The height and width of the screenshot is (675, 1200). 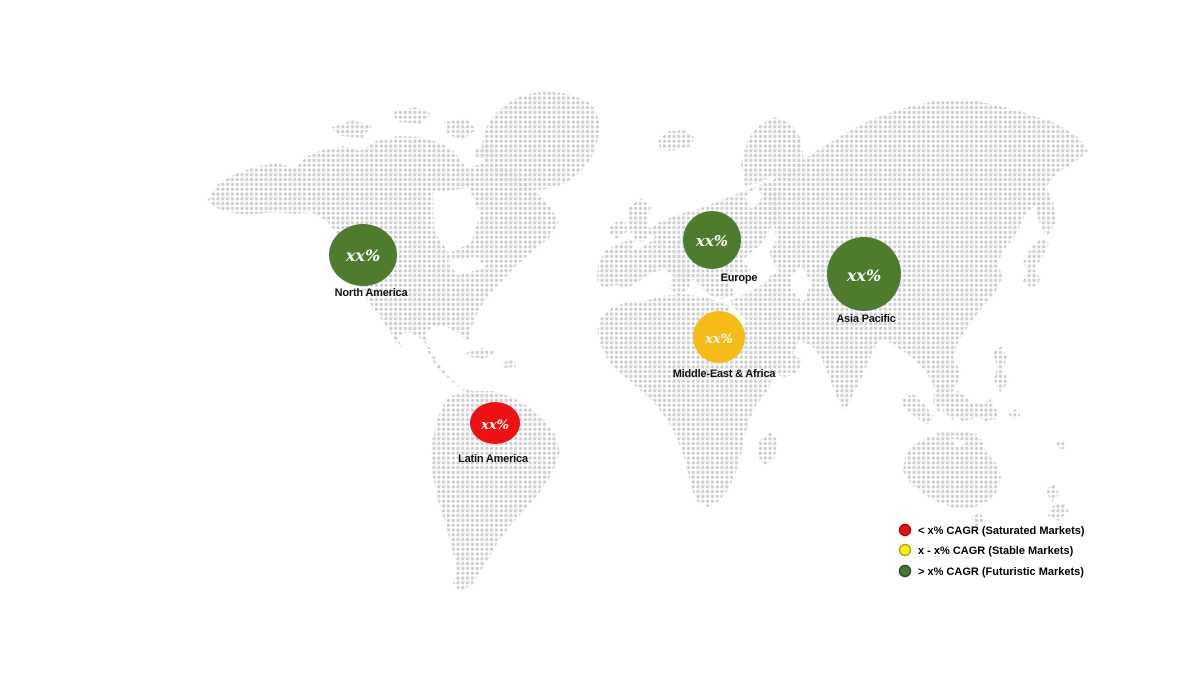 What do you see at coordinates (495, 491) in the screenshot?
I see `continent-south-america` at bounding box center [495, 491].